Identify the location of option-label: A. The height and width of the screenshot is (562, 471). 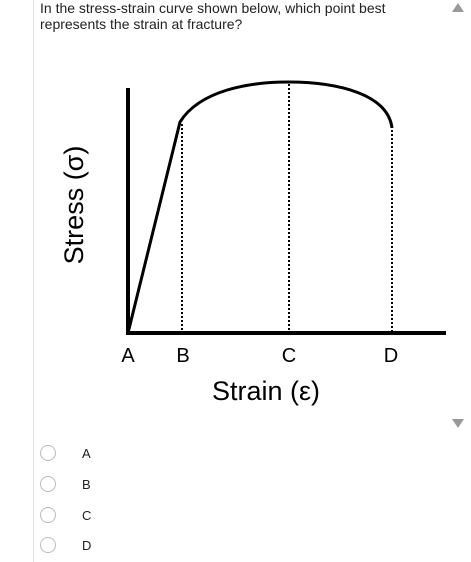
(86, 453).